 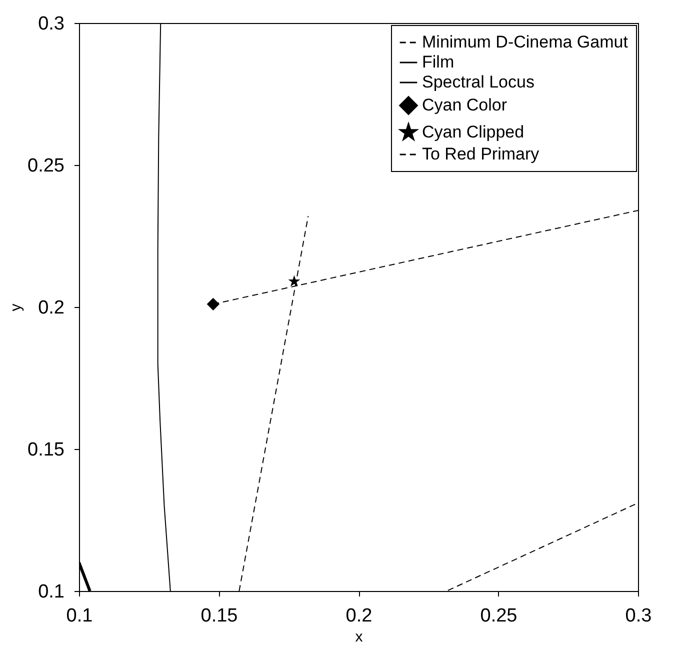 I want to click on y-tick-label: 0.25, so click(x=46, y=166).